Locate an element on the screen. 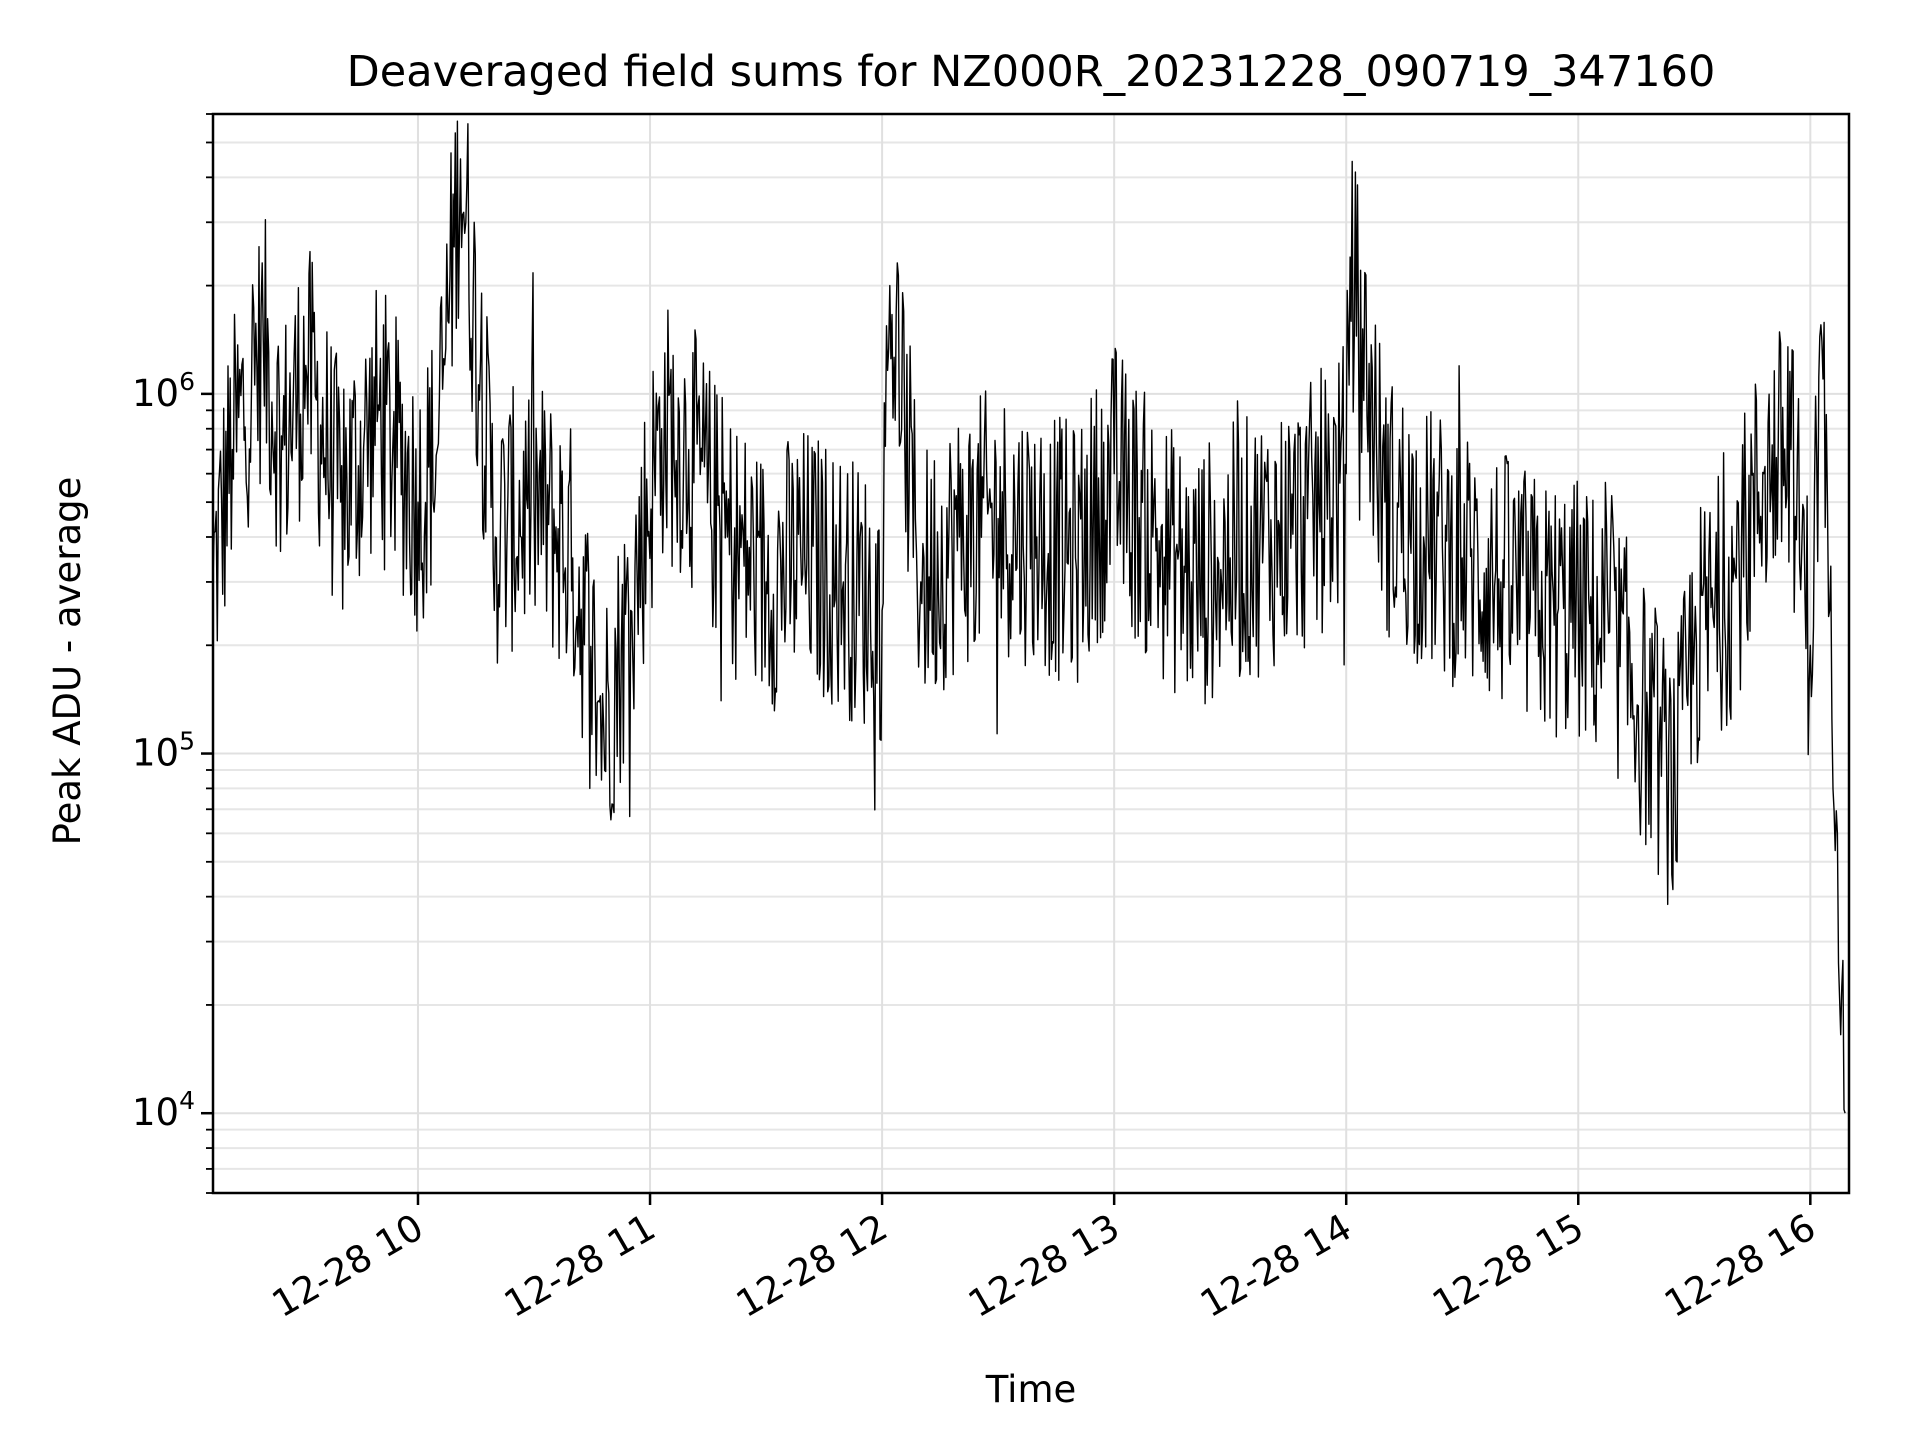 The height and width of the screenshot is (1440, 1920). y-tick-label: 10⁴ is located at coordinates (163, 1110).